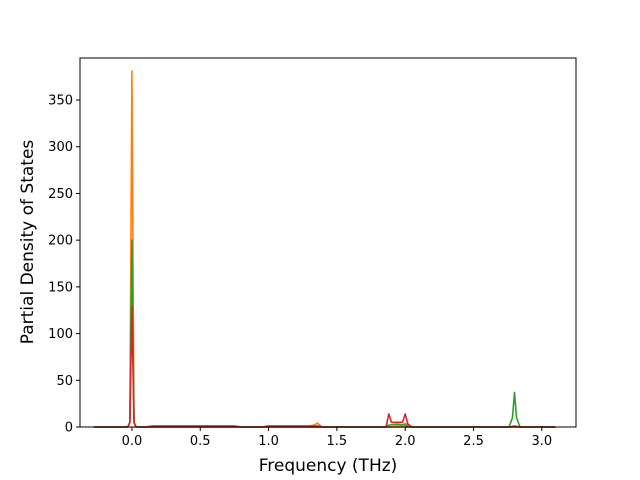  Describe the element at coordinates (64, 381) in the screenshot. I see `y-tick-label: 50` at that location.